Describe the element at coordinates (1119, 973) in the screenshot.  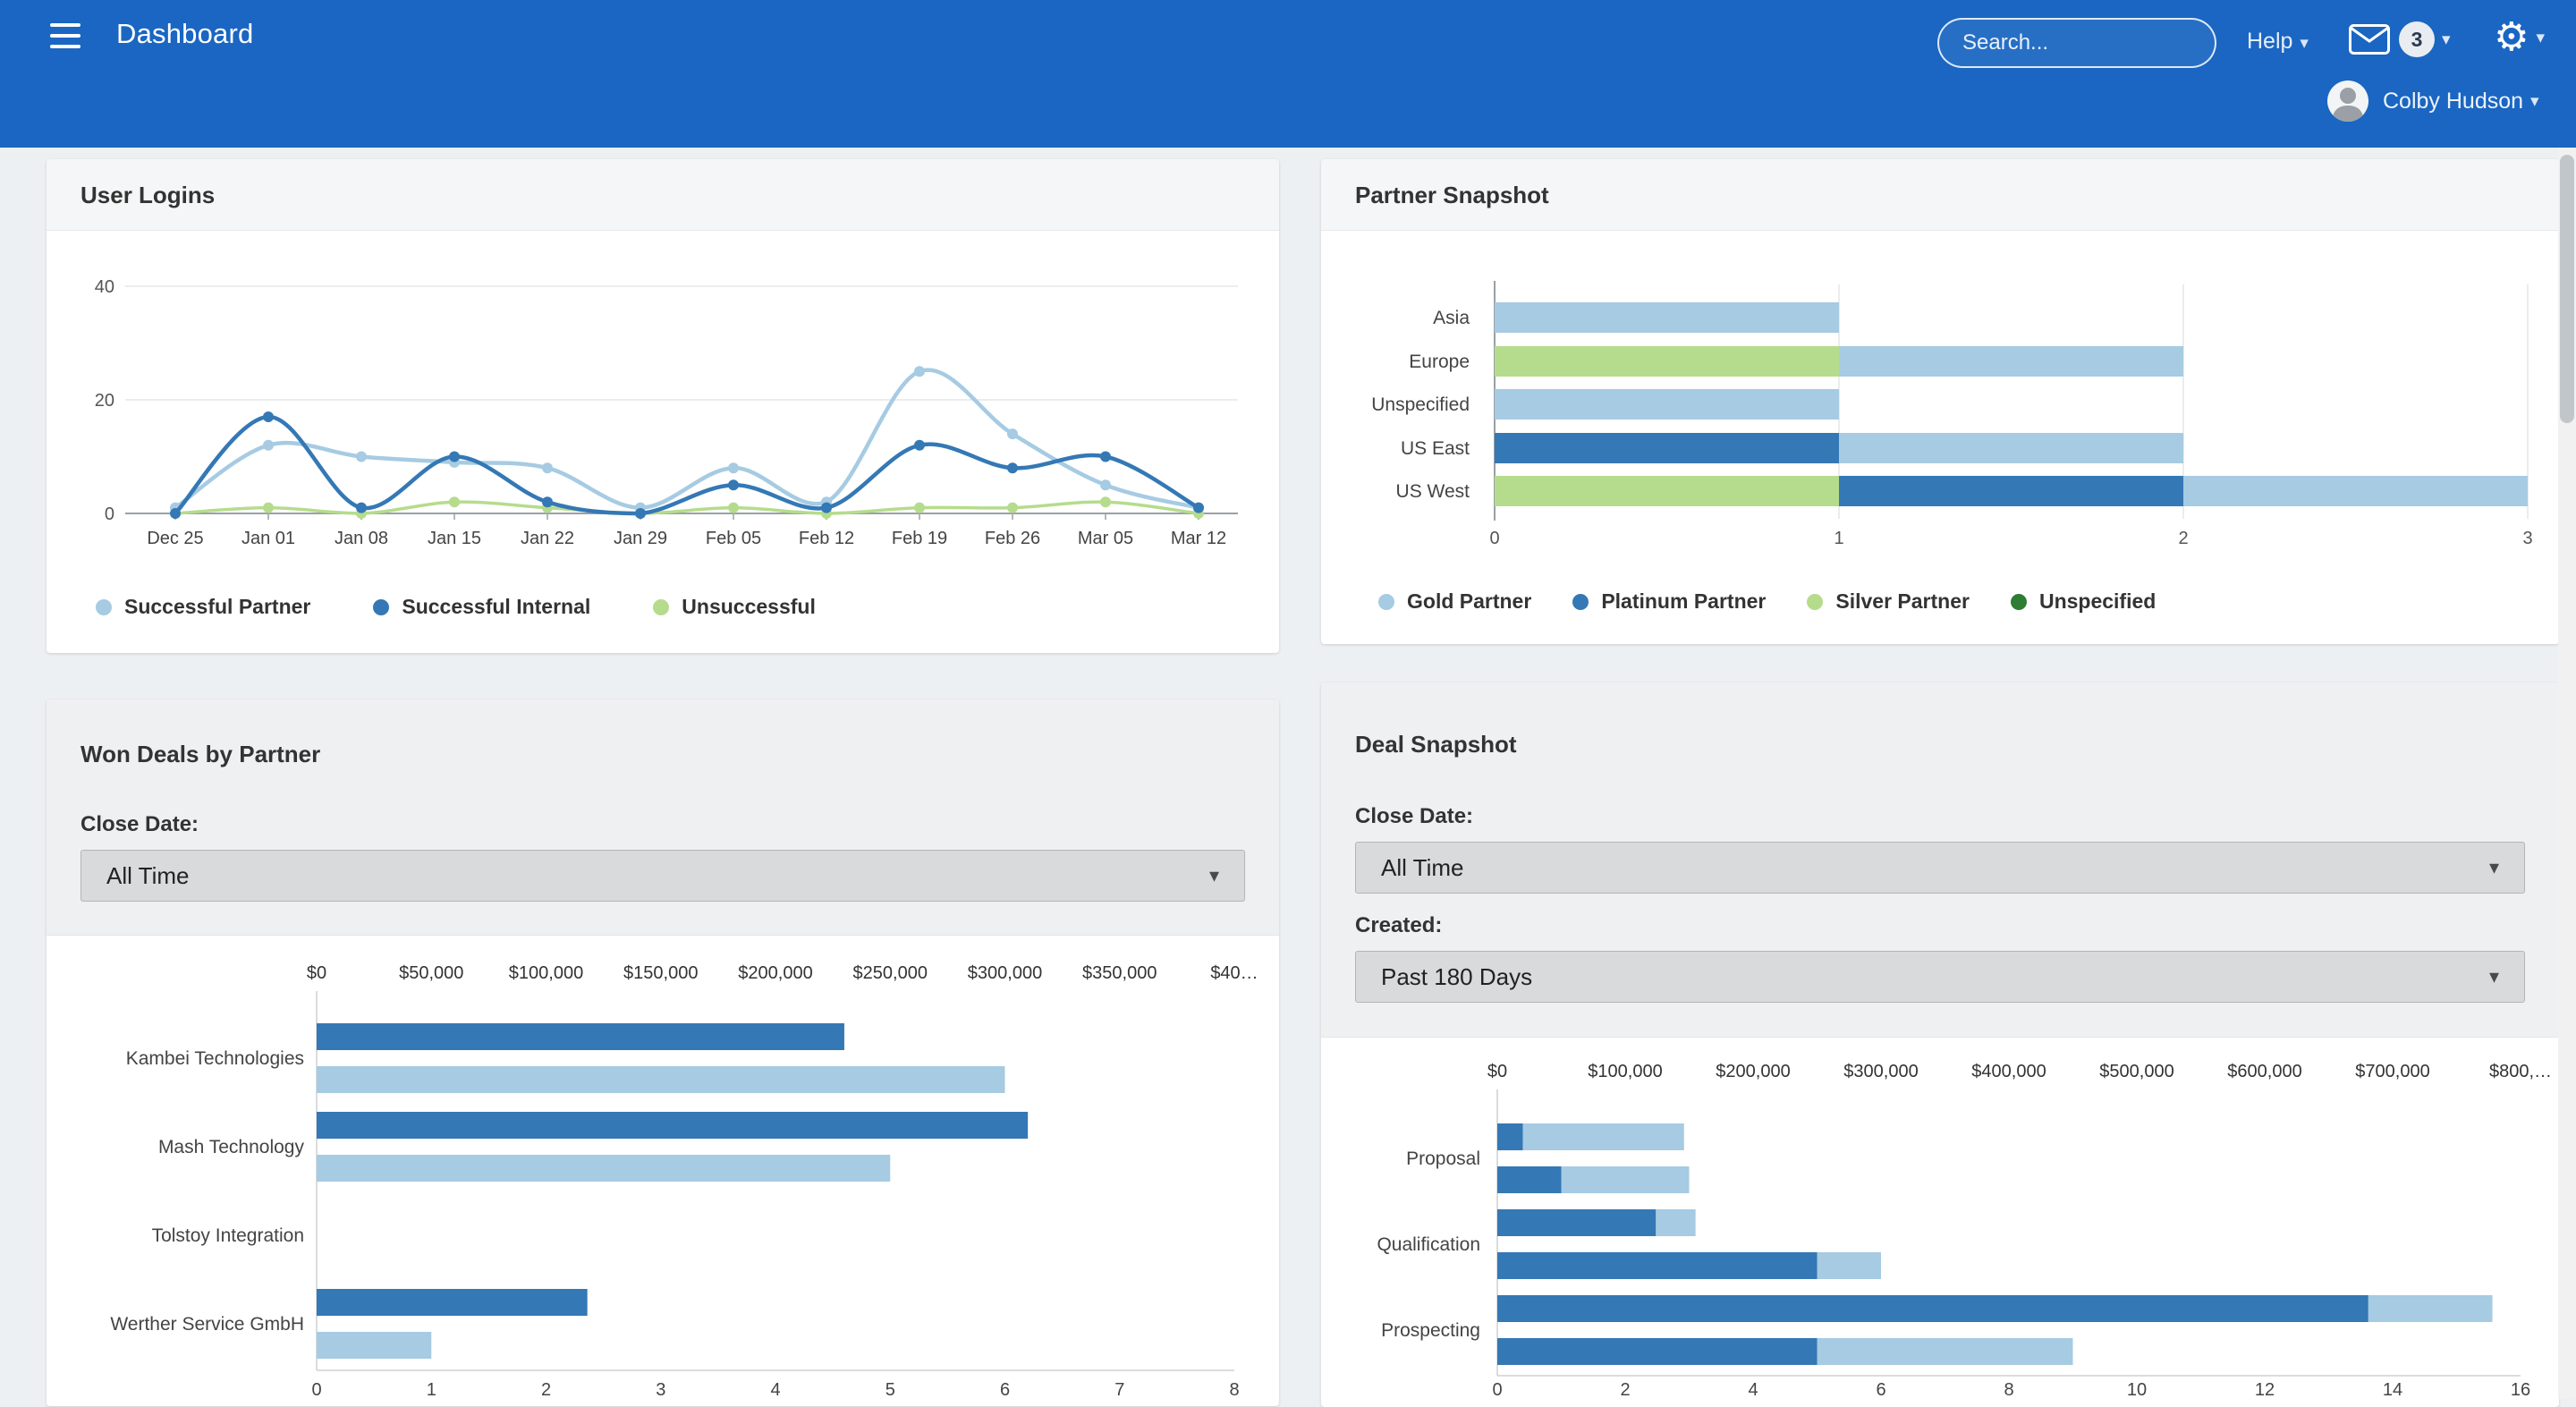
I see `top-axis-label: $350,000` at that location.